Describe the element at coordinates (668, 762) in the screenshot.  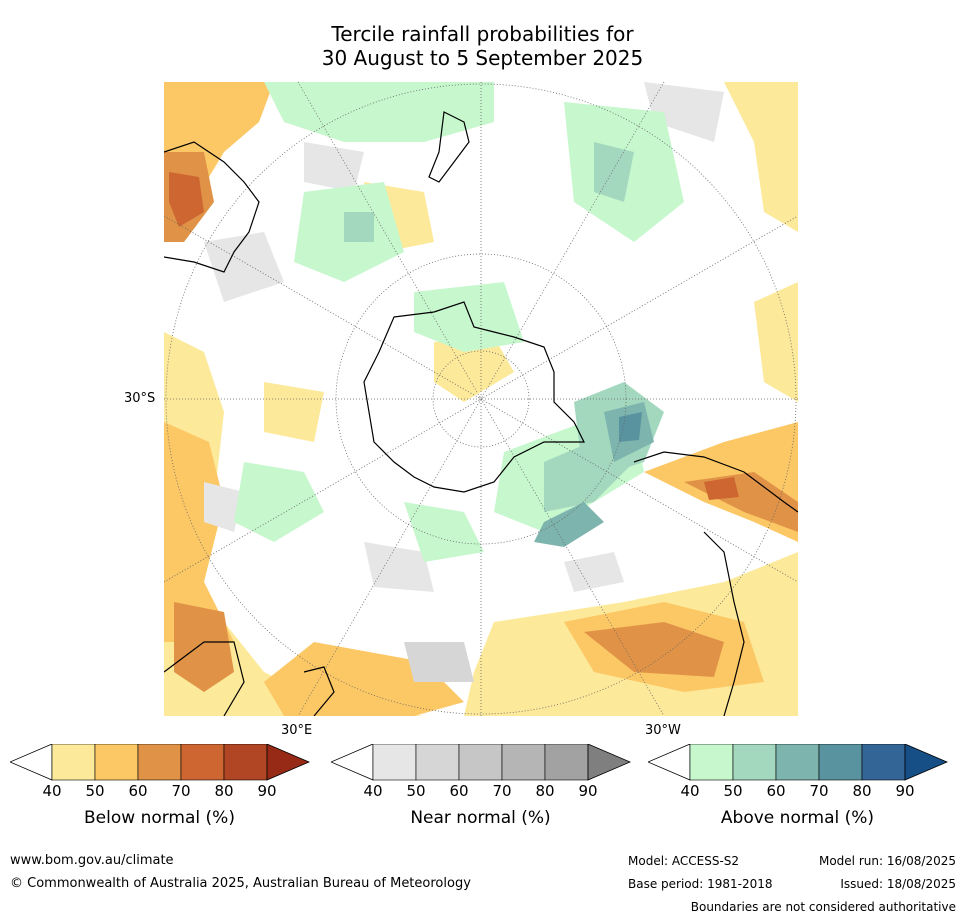
I see `above-normal-extend-low` at that location.